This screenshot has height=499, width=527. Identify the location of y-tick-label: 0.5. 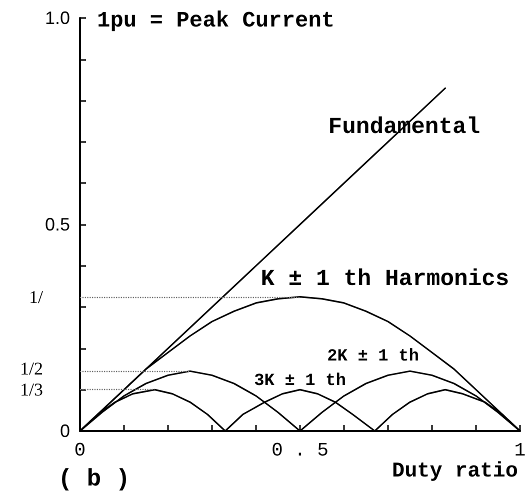
(57, 224).